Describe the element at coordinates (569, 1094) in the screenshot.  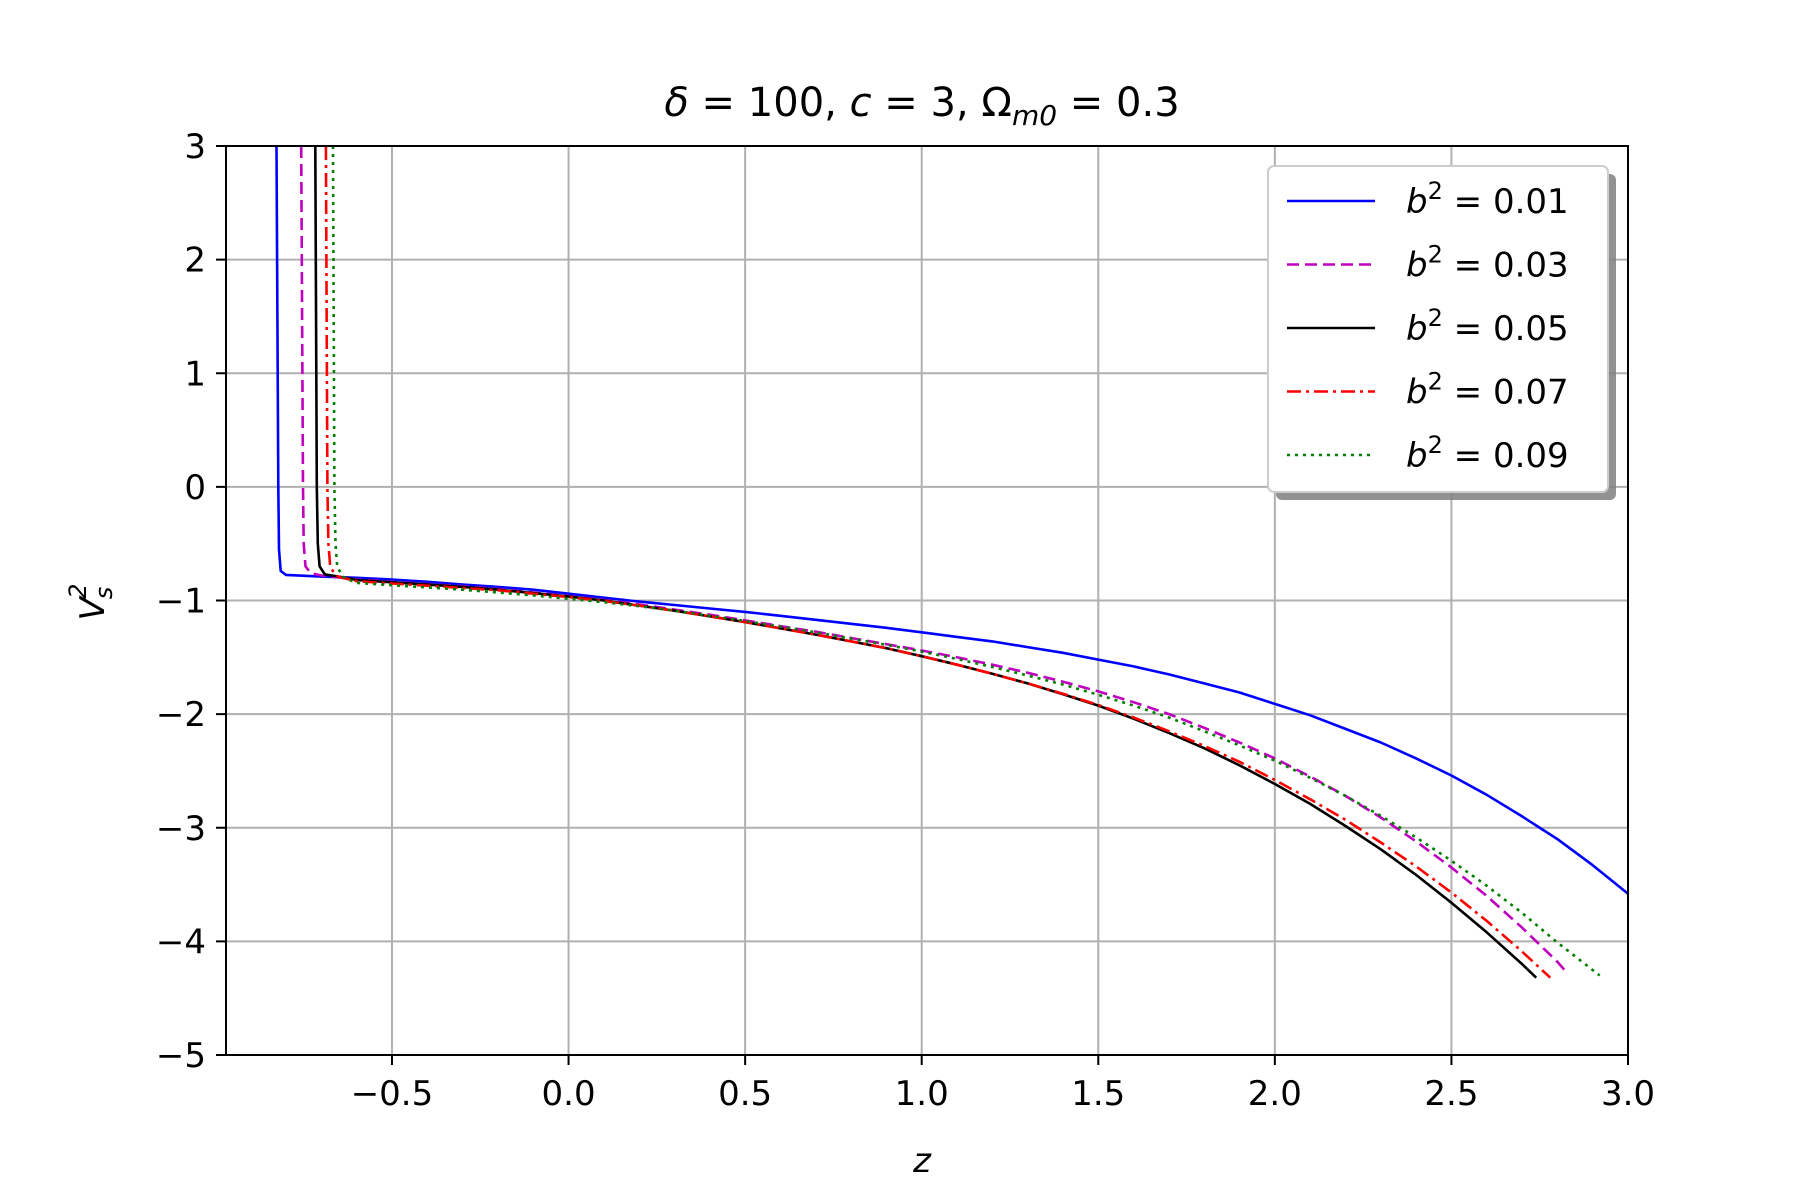
I see `x-tick-label: 0.0` at that location.